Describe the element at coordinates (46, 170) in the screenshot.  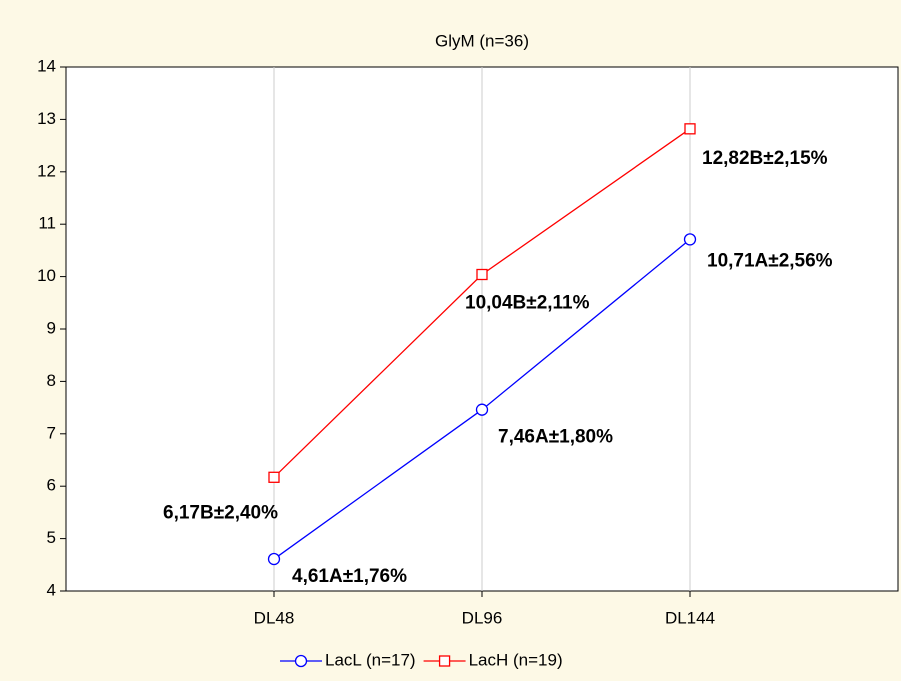
I see `y-tick-label: 12` at that location.